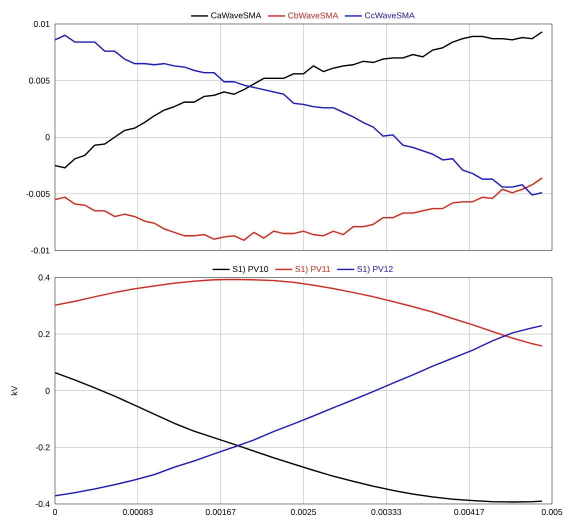  I want to click on y-tick-label: -0.01, so click(40, 250).